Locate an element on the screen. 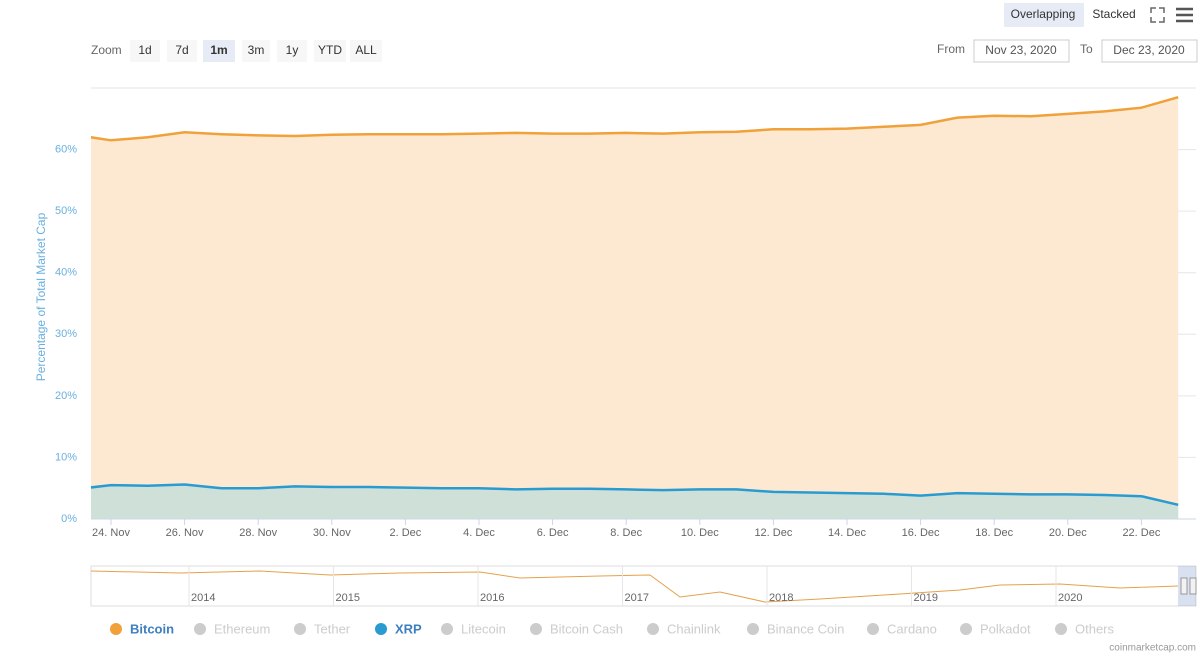  x-tick-label: 8. Dec is located at coordinates (626, 533).